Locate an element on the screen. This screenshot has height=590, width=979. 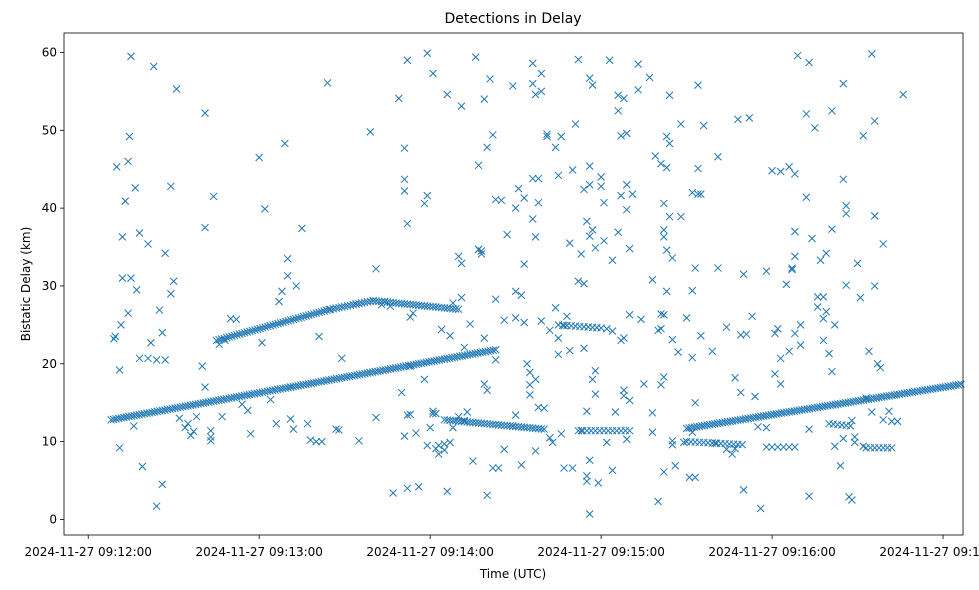
x-tick-label: 2024-11-27 09:14:00 is located at coordinates (429, 552).